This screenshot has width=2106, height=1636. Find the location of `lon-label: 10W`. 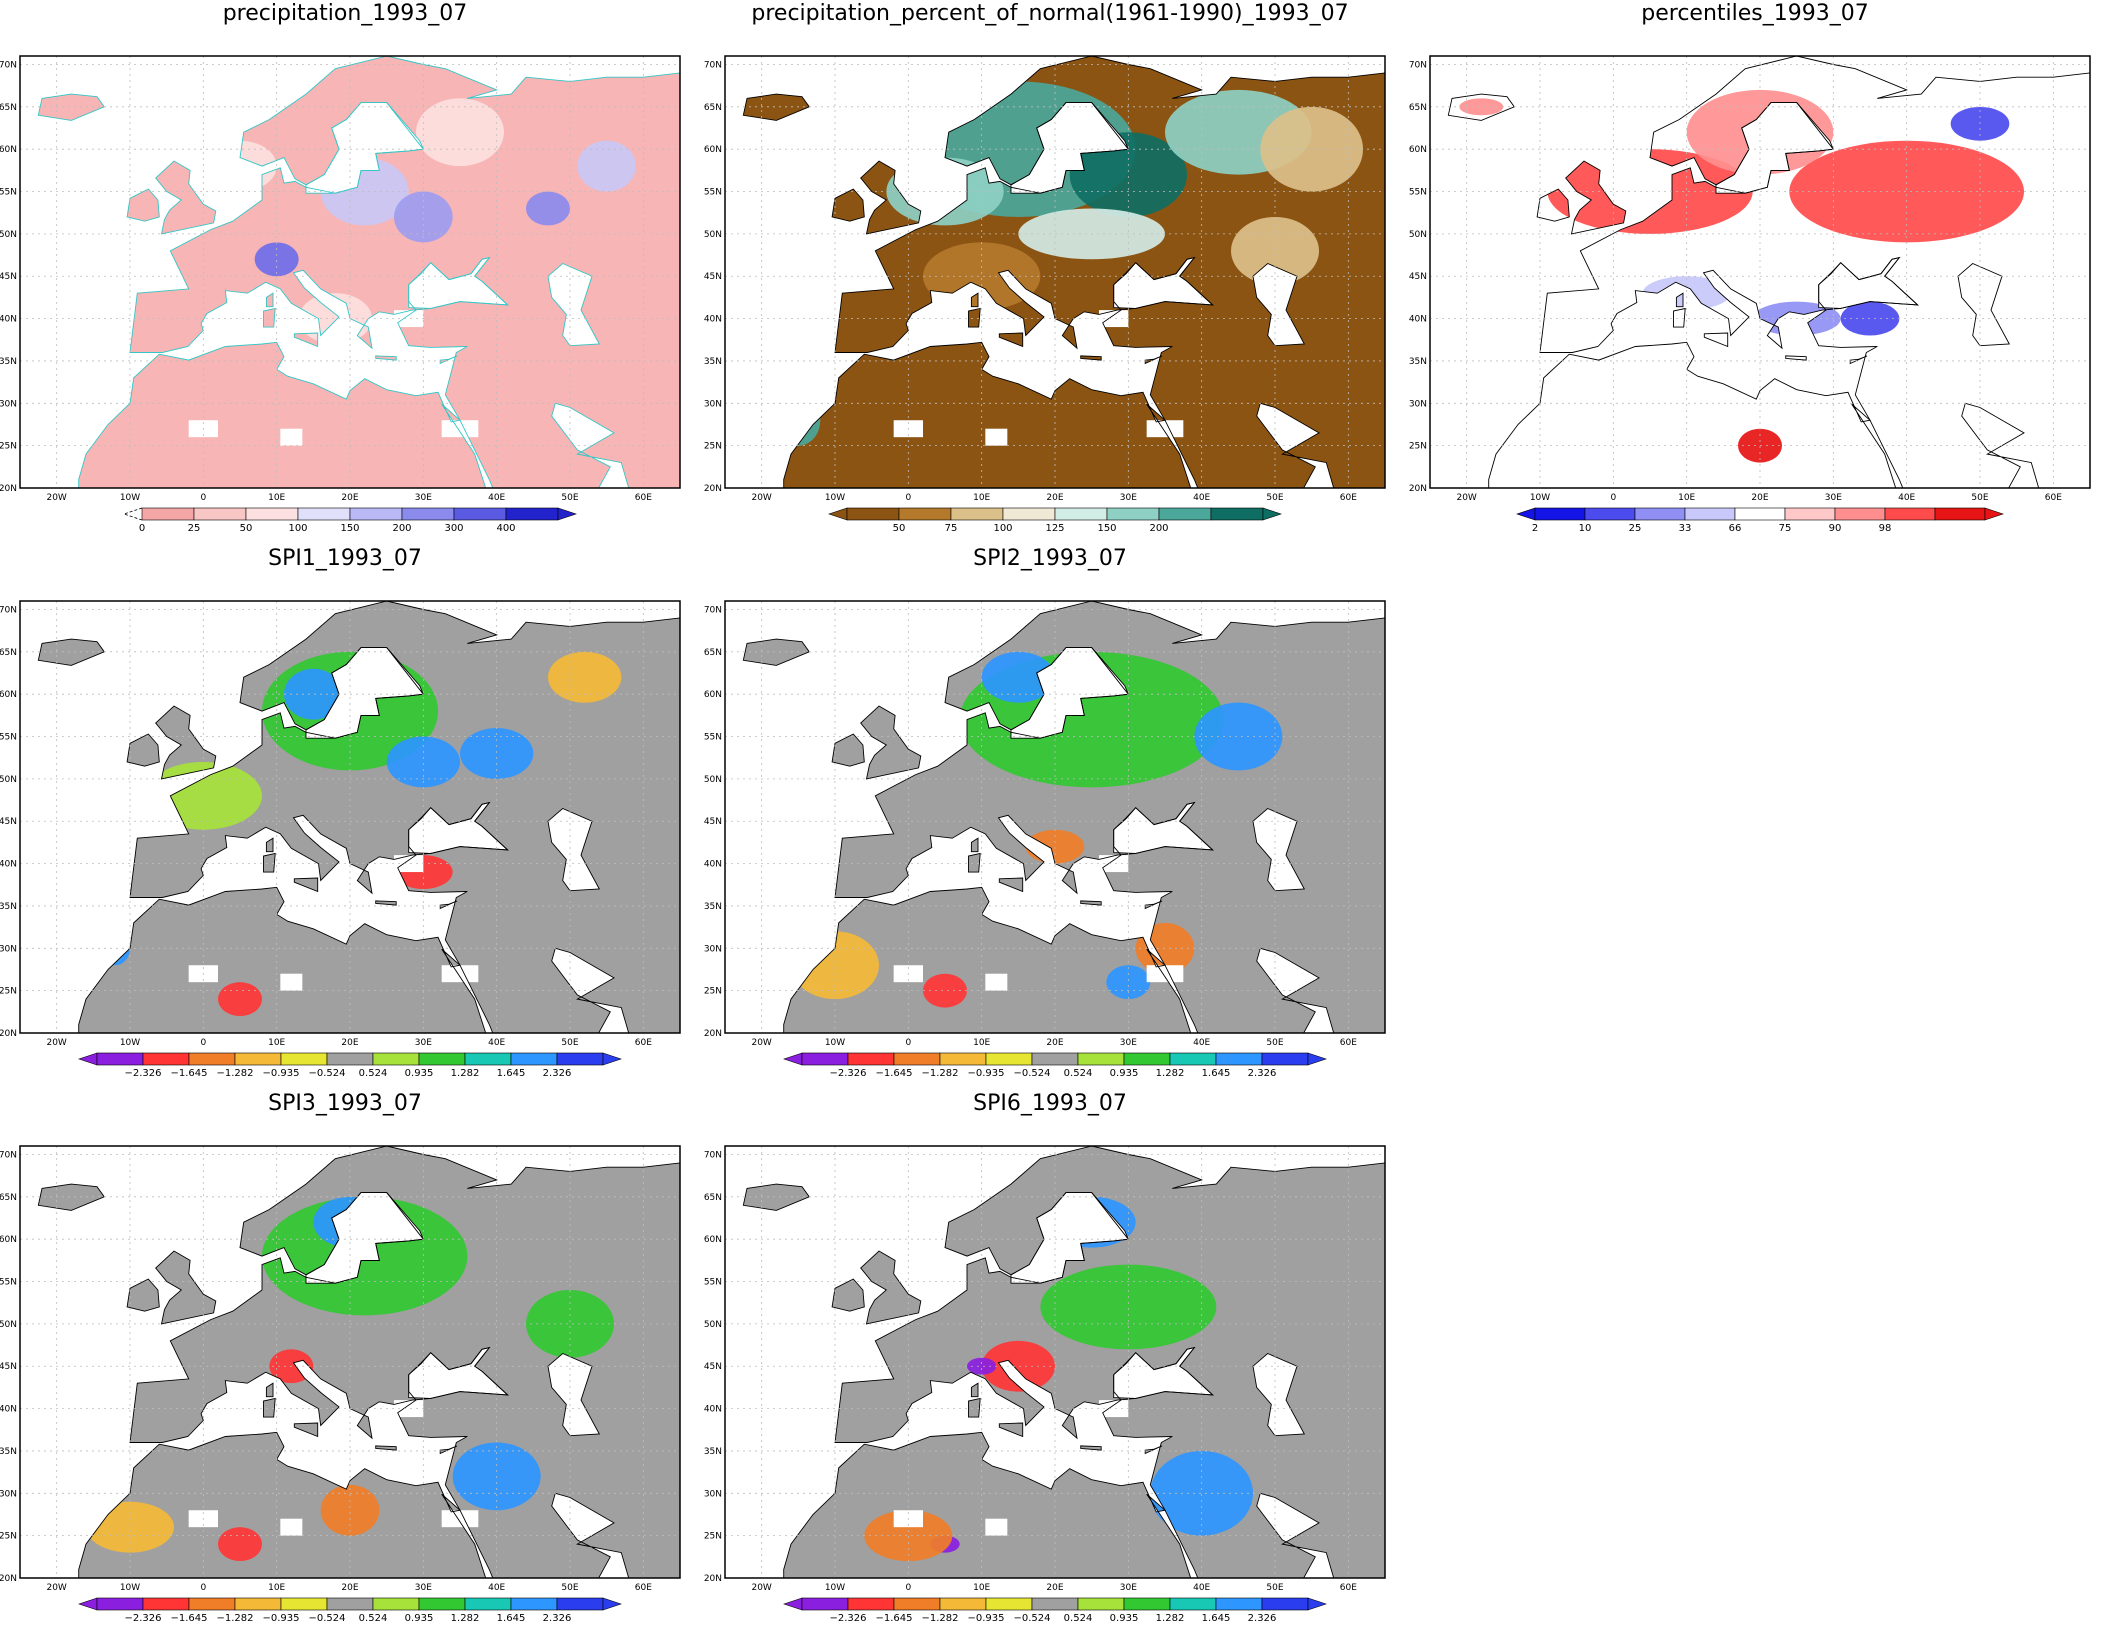

lon-label: 10W is located at coordinates (130, 1588).